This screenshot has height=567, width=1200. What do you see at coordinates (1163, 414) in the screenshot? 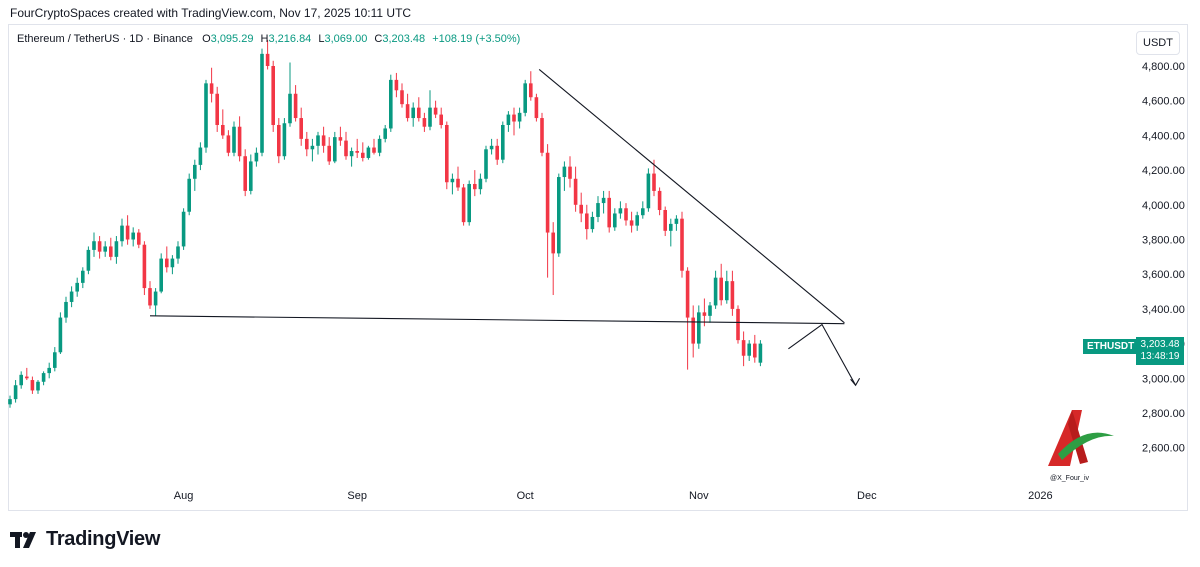
I see `y-tick-label: 2,800.00` at bounding box center [1163, 414].